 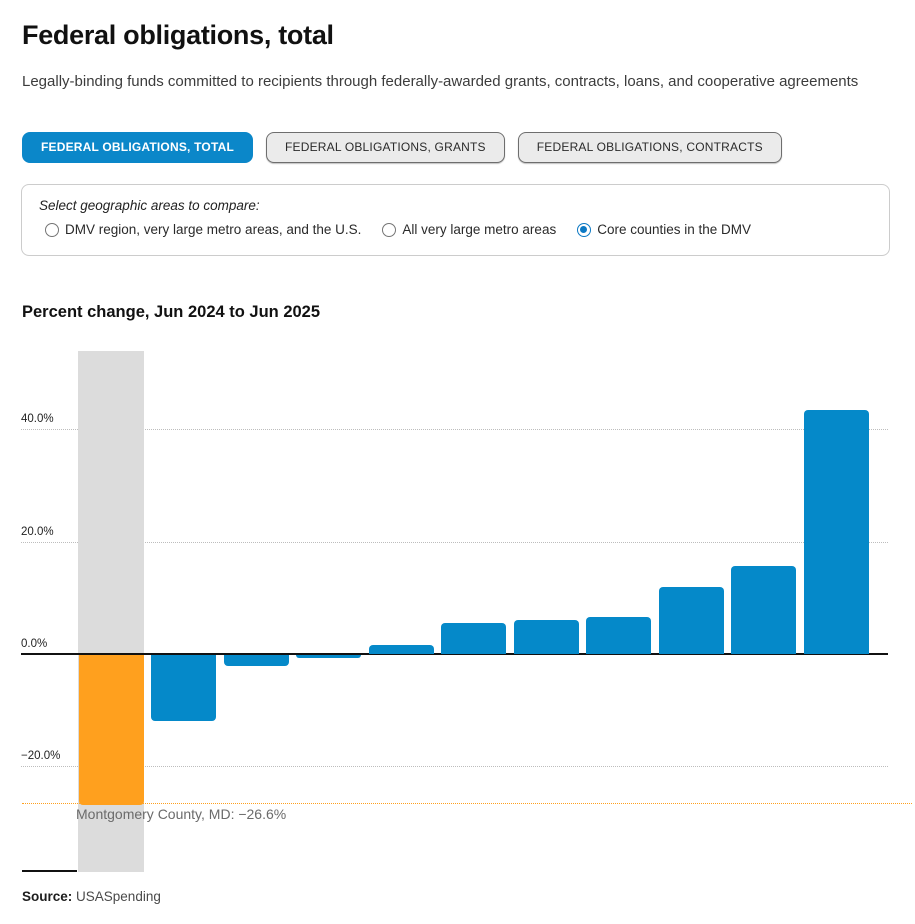 What do you see at coordinates (467, 804) in the screenshot?
I see `reference-line` at bounding box center [467, 804].